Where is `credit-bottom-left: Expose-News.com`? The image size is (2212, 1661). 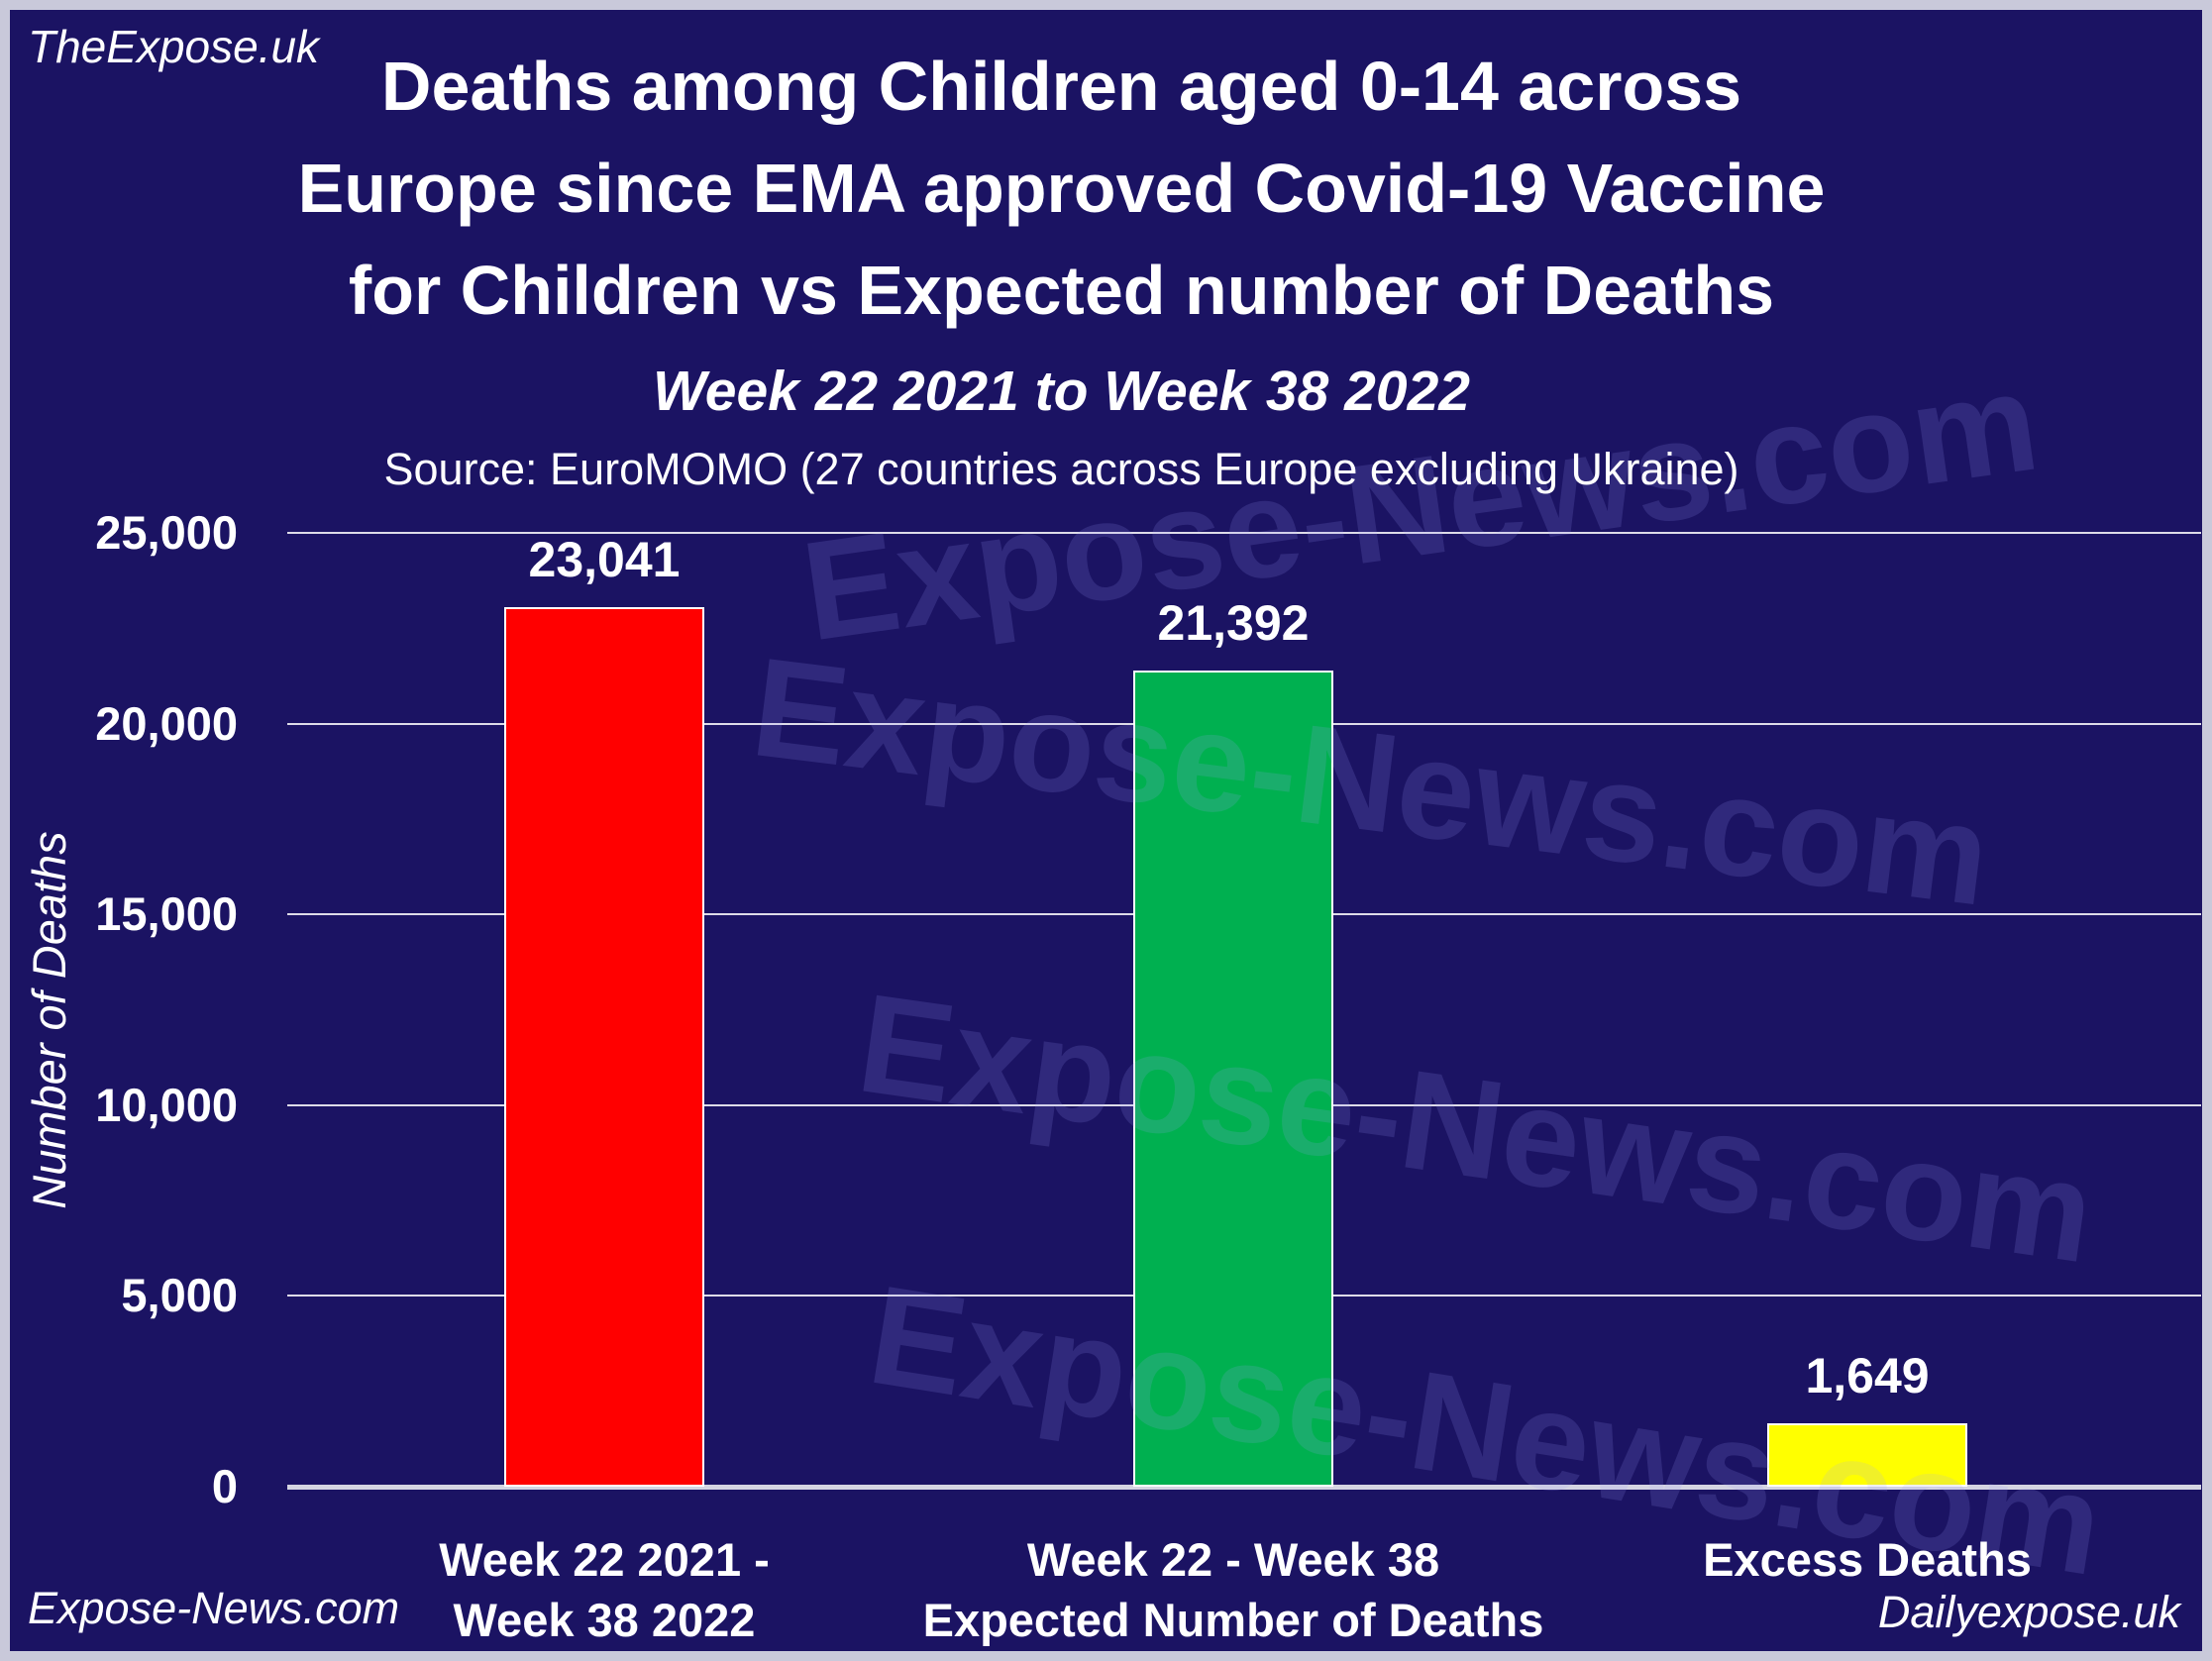 credit-bottom-left: Expose-News.com is located at coordinates (214, 1608).